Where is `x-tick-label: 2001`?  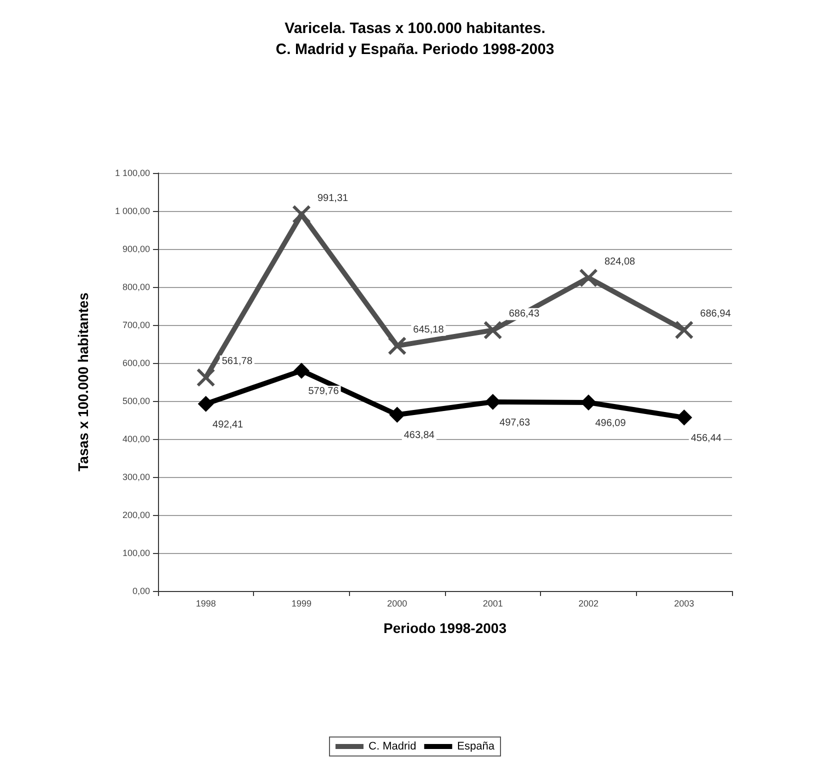
x-tick-label: 2001 is located at coordinates (492, 603).